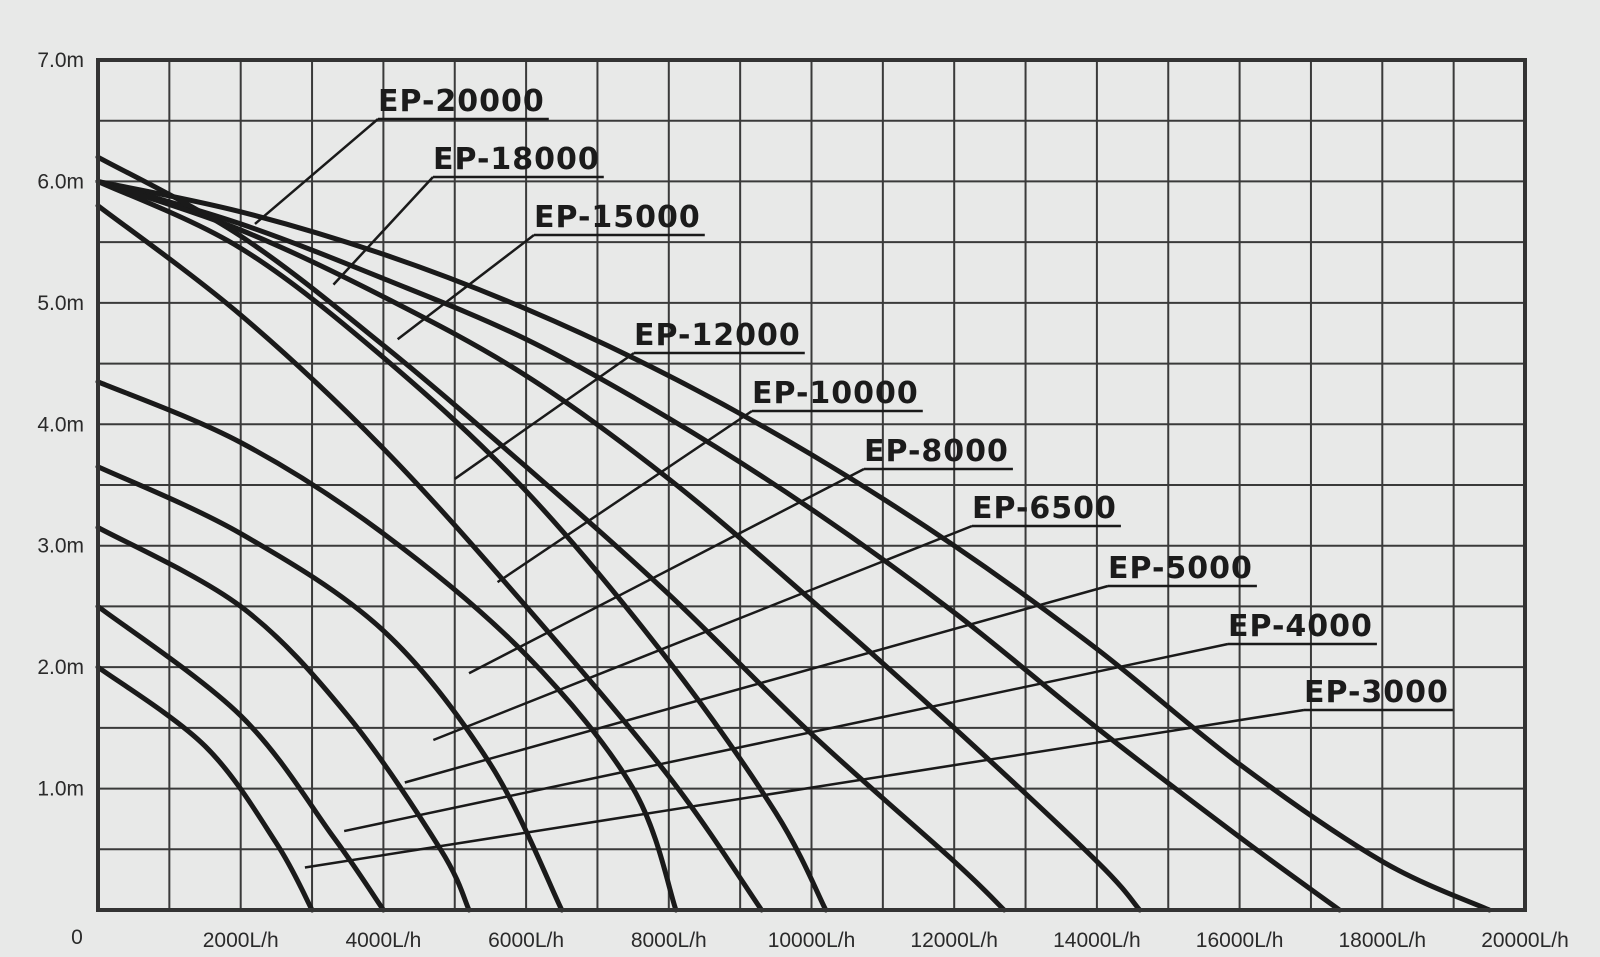 The width and height of the screenshot is (1600, 957). I want to click on y-tick-label: 4.0m, so click(60, 424).